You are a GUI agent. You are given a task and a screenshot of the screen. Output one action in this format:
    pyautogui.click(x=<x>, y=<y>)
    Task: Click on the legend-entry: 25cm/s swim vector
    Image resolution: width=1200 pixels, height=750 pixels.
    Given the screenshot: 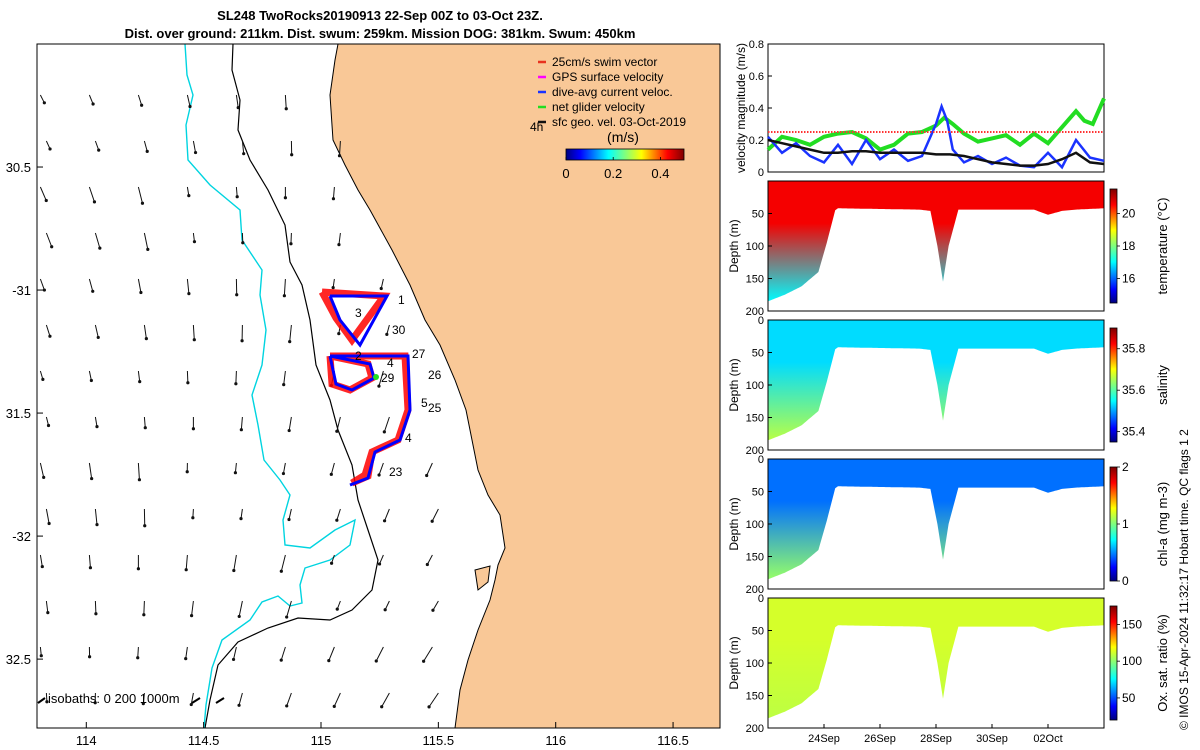 What is the action you would take?
    pyautogui.click(x=604, y=62)
    